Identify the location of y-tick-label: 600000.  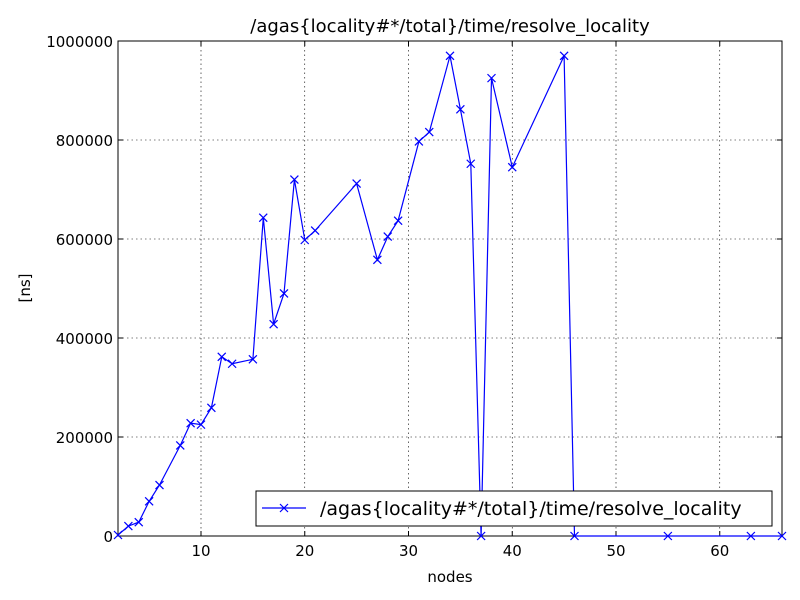
(84, 240).